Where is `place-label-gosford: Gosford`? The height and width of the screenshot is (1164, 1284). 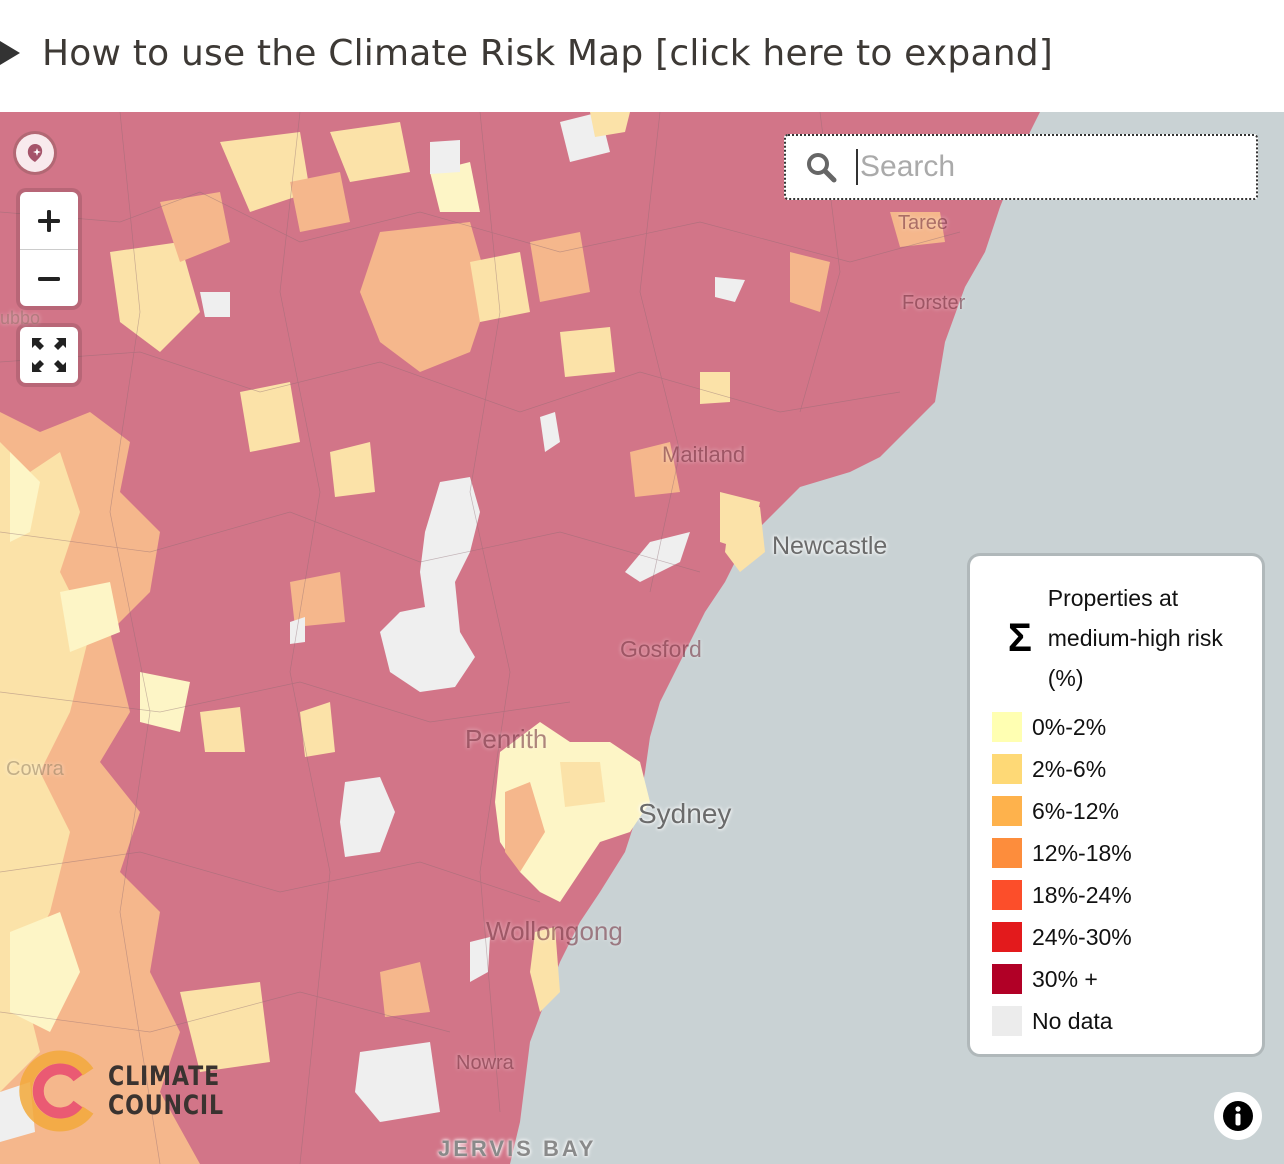
place-label-gosford: Gosford is located at coordinates (661, 649).